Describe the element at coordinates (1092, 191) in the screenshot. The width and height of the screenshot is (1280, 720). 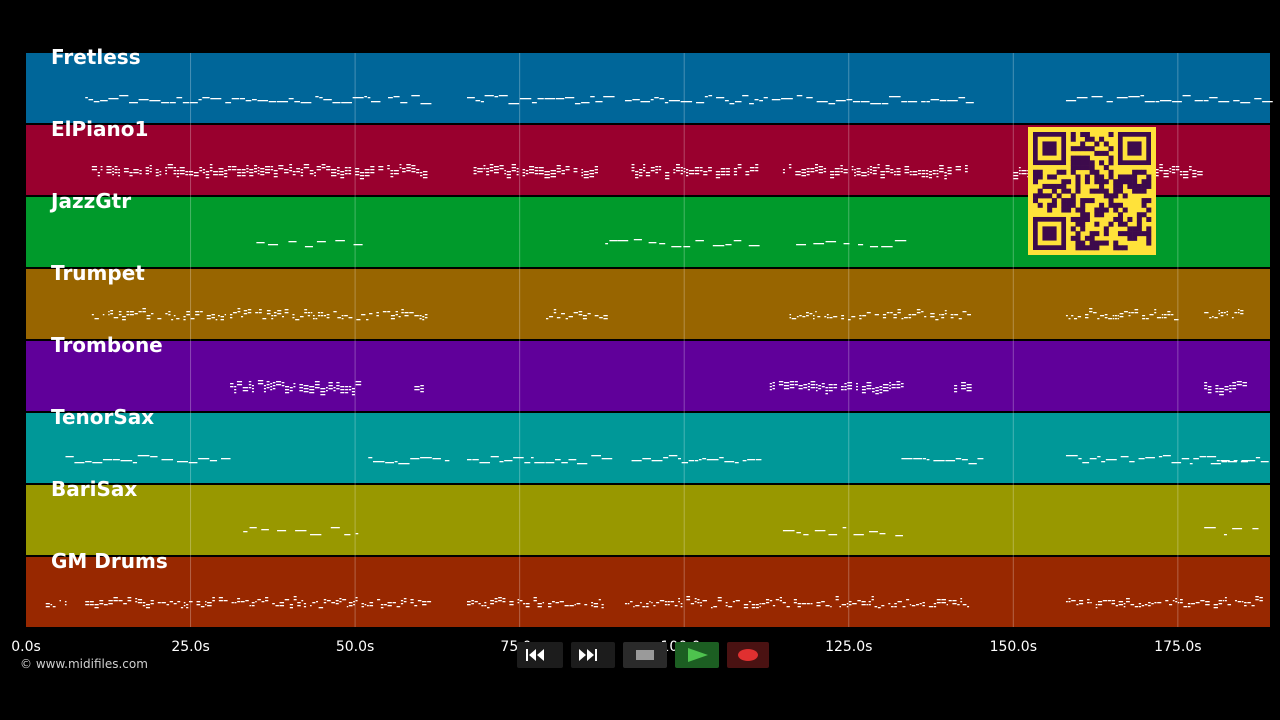
I see `qr-code-icon` at that location.